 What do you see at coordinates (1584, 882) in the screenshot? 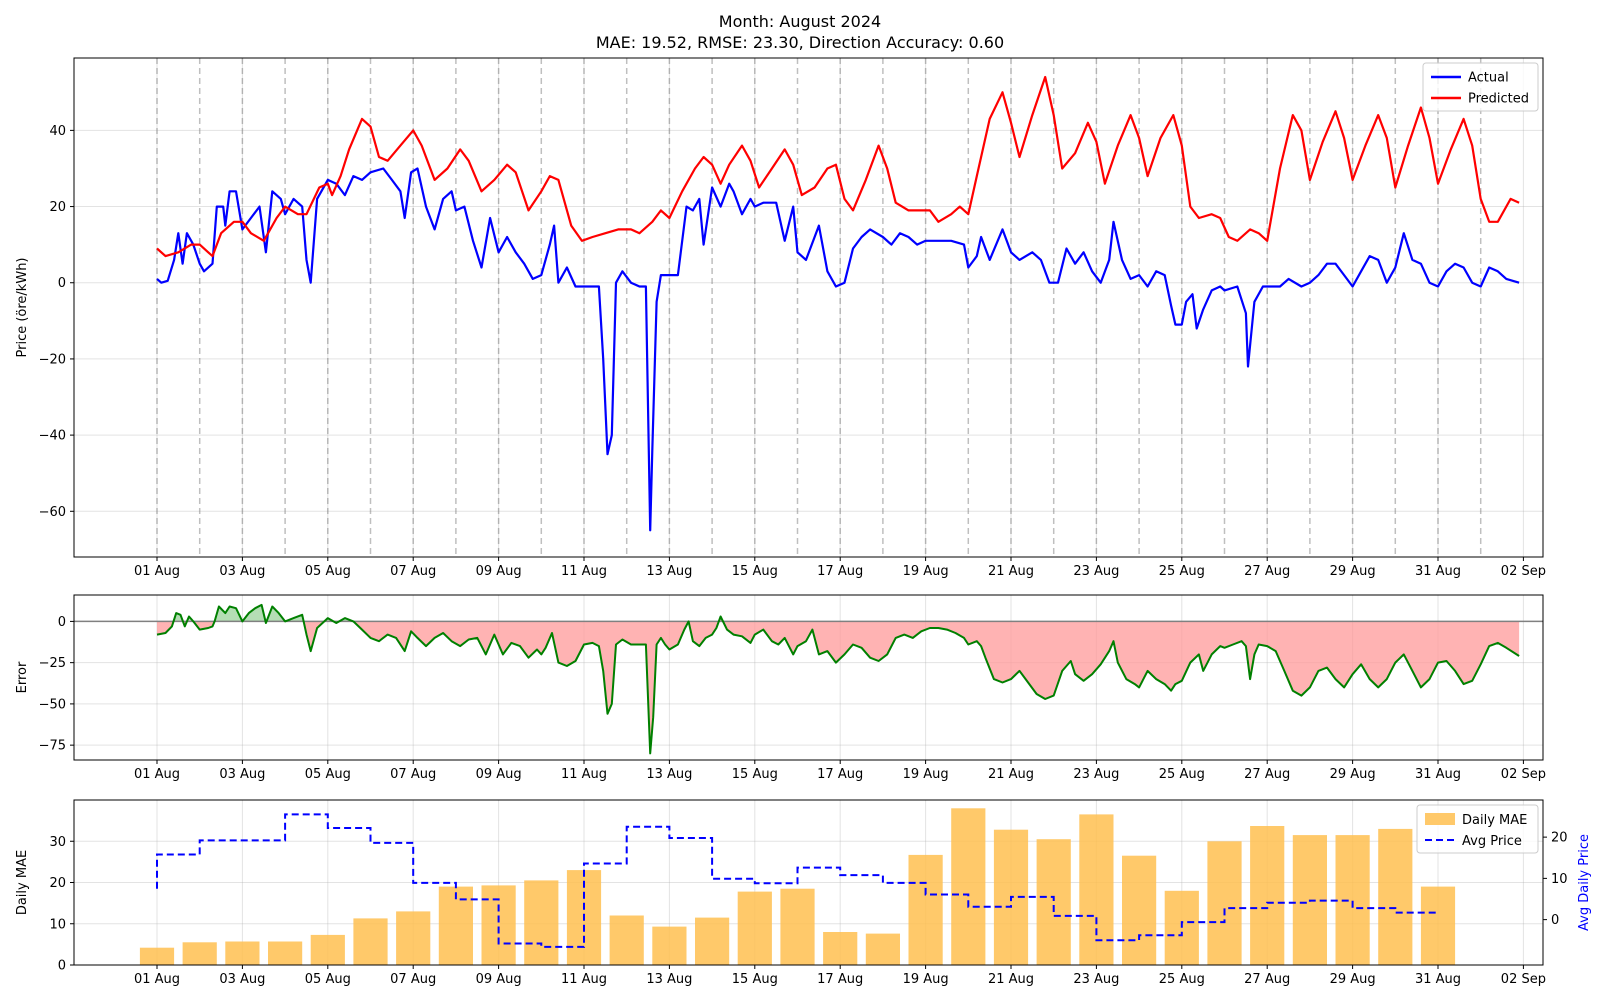
I see `y2-axis-label: Avg Daily Price` at bounding box center [1584, 882].